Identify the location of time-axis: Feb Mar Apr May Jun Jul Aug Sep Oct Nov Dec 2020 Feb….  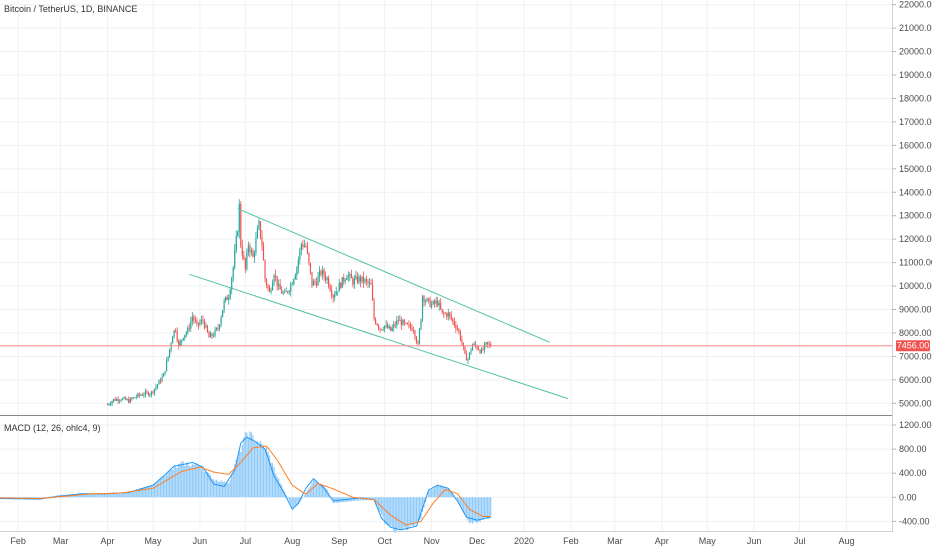
(432, 541).